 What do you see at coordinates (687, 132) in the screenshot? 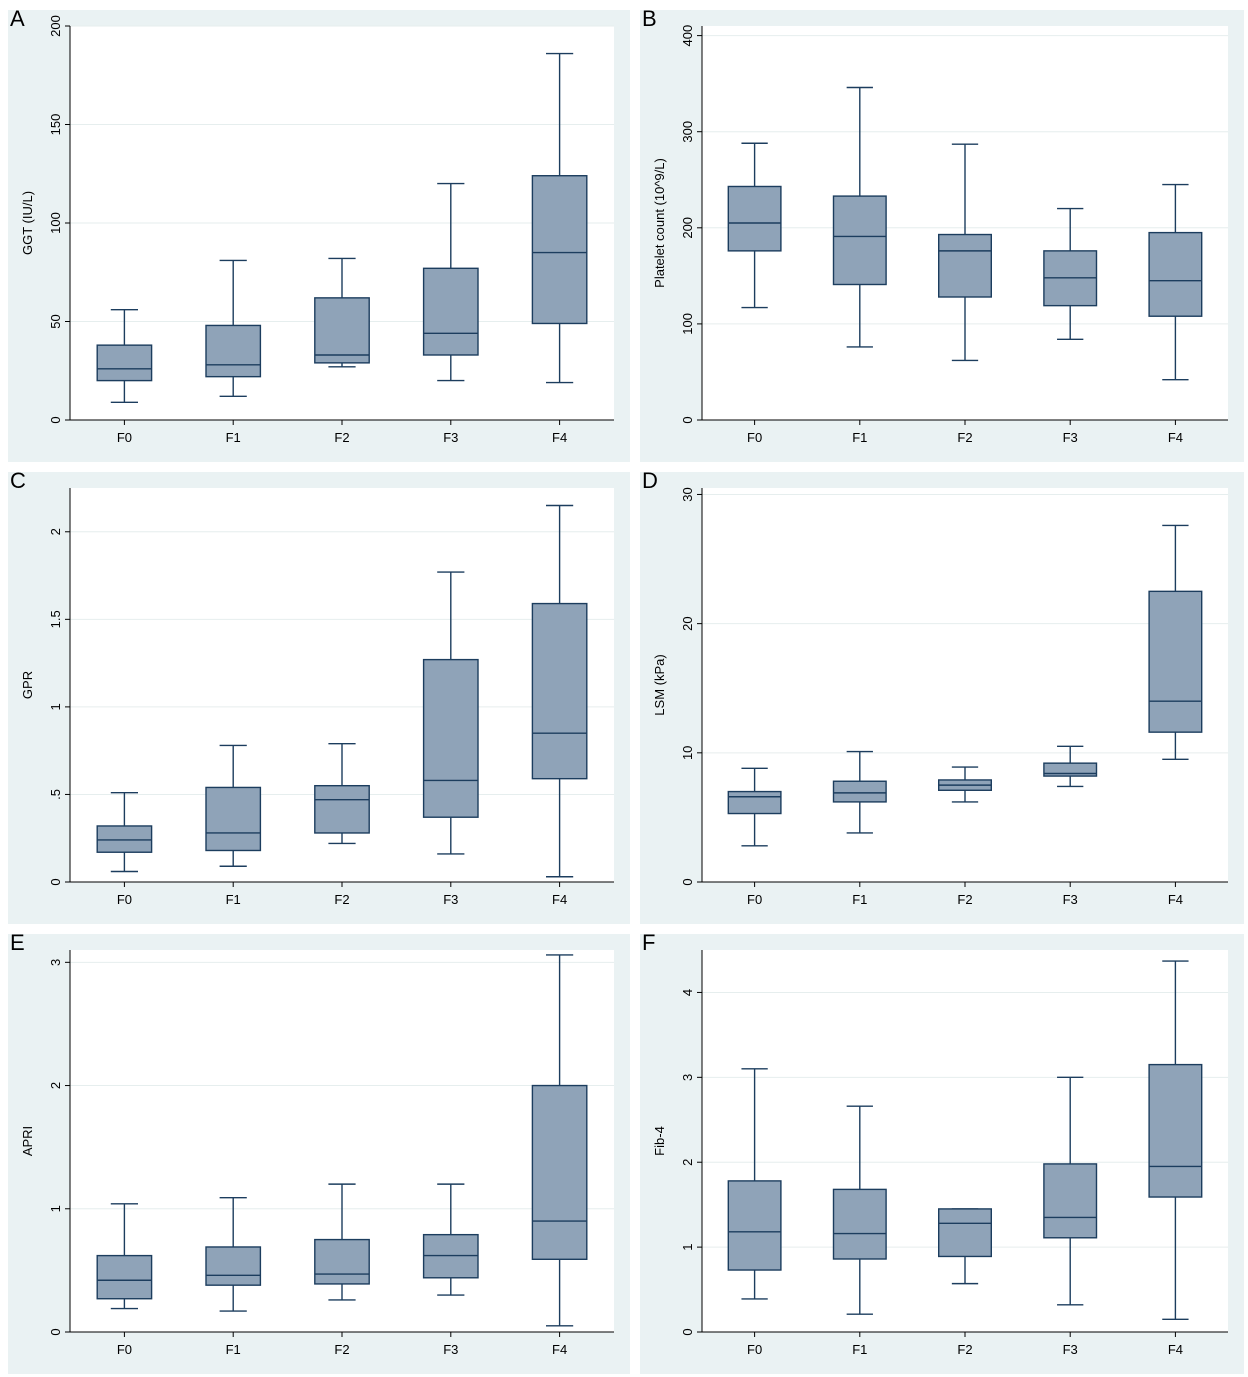
I see `y-tick-label: 300` at bounding box center [687, 132].